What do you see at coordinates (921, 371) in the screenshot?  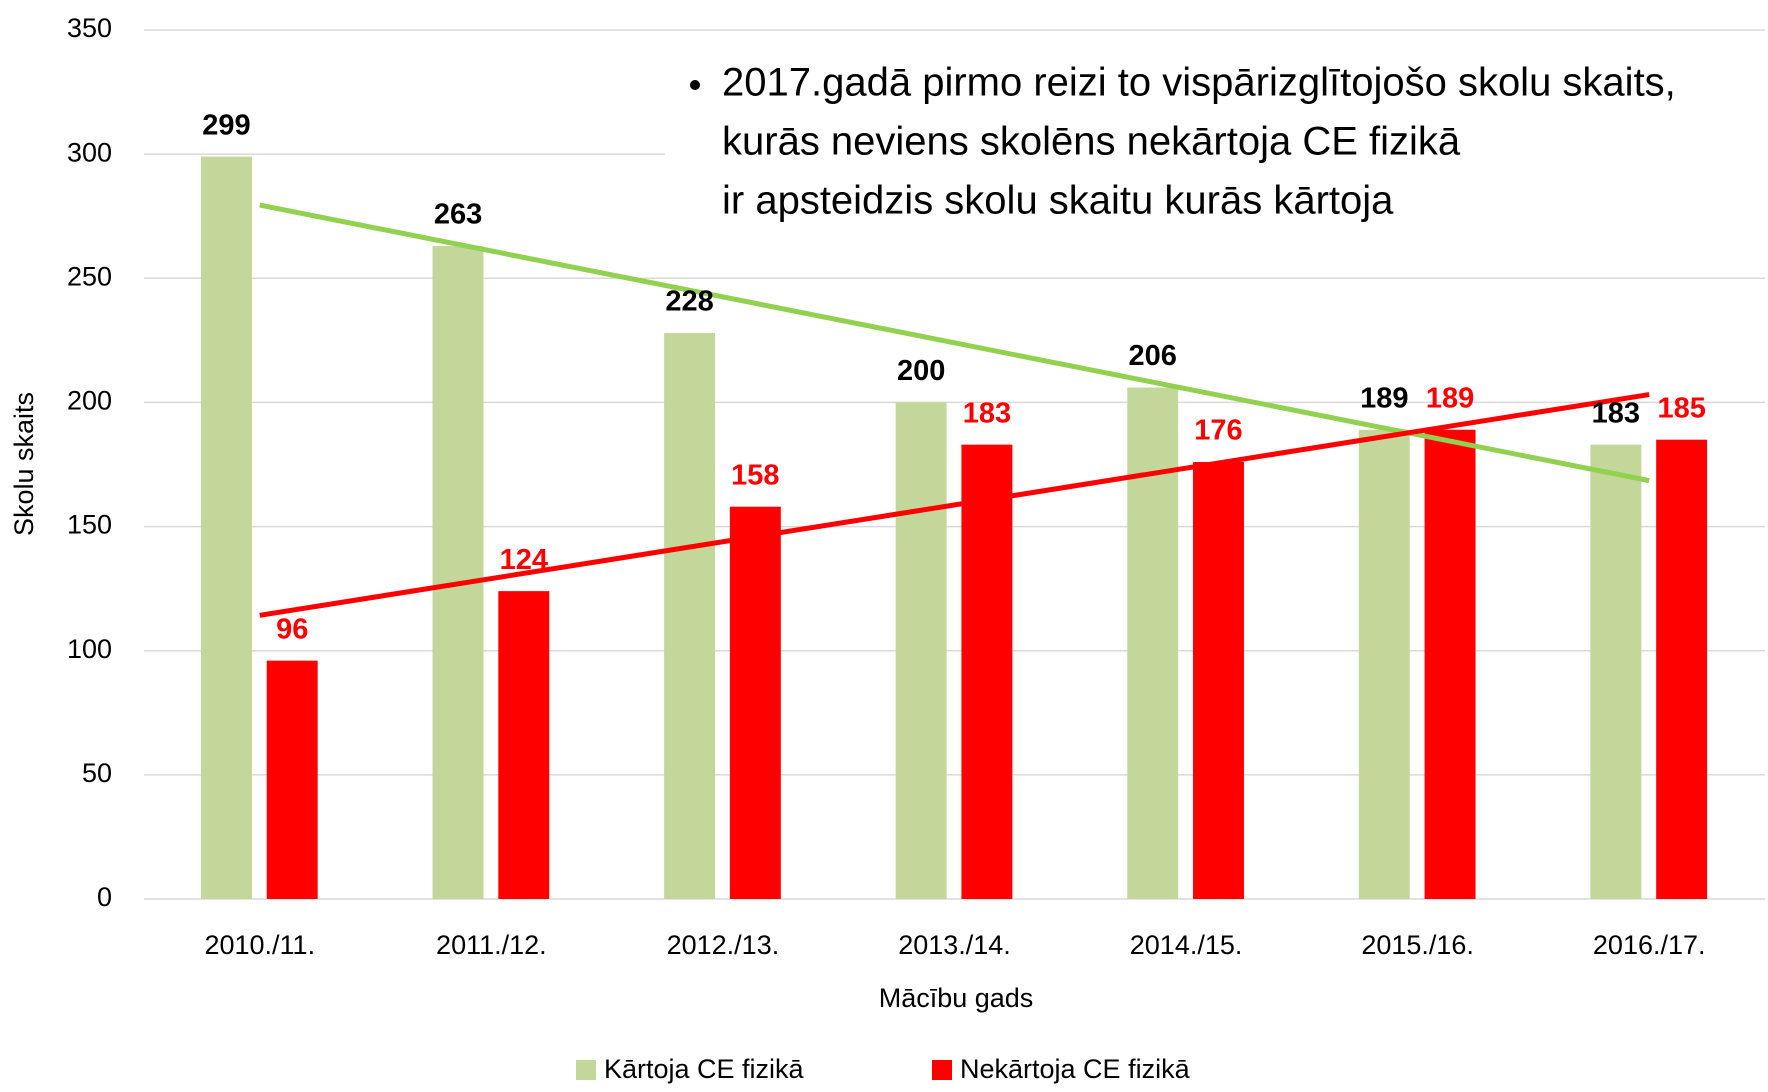 I see `data-label: 200` at bounding box center [921, 371].